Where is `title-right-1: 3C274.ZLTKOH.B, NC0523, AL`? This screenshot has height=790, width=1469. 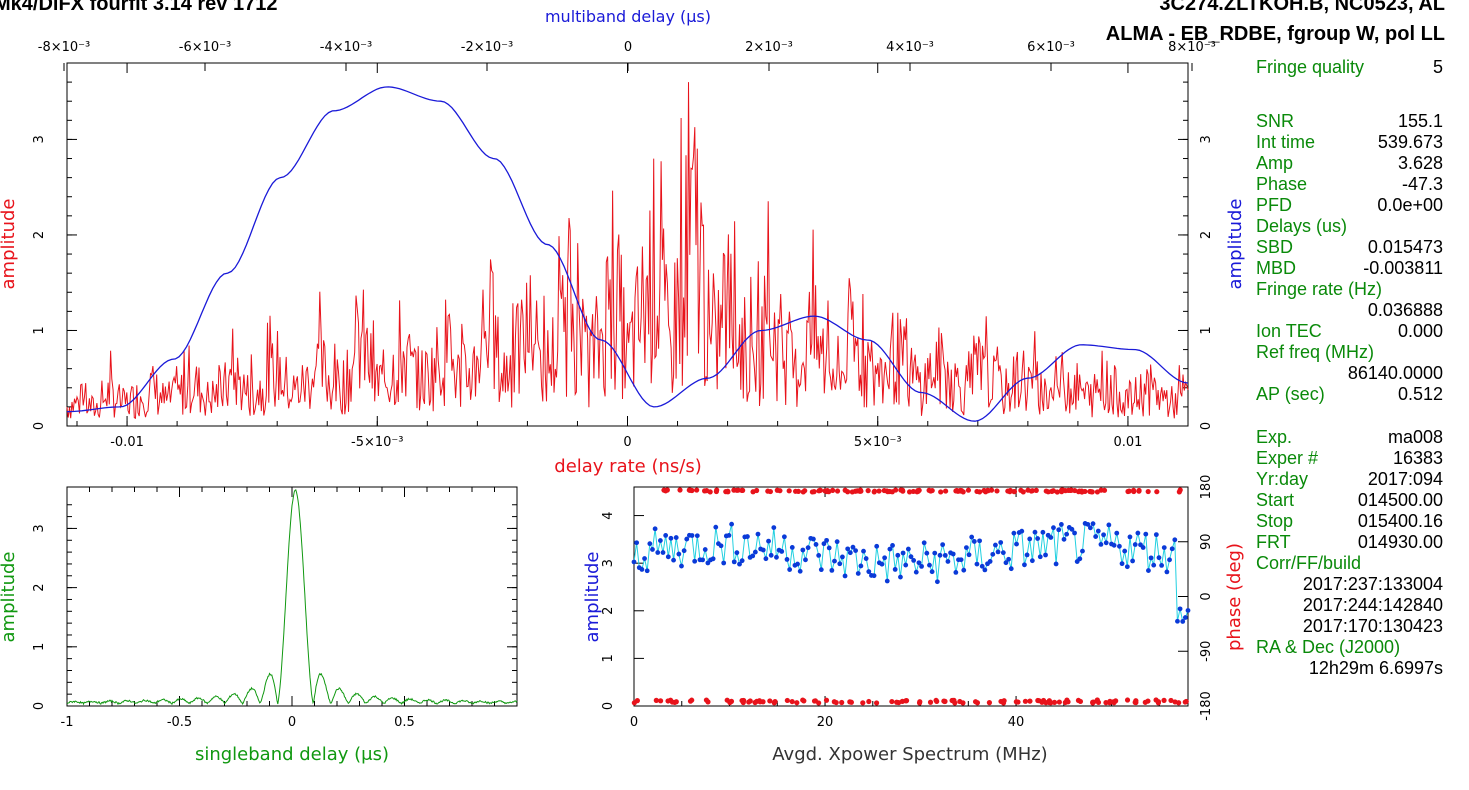
title-right-1: 3C274.ZLTKOH.B, NC0523, AL is located at coordinates (1302, 7).